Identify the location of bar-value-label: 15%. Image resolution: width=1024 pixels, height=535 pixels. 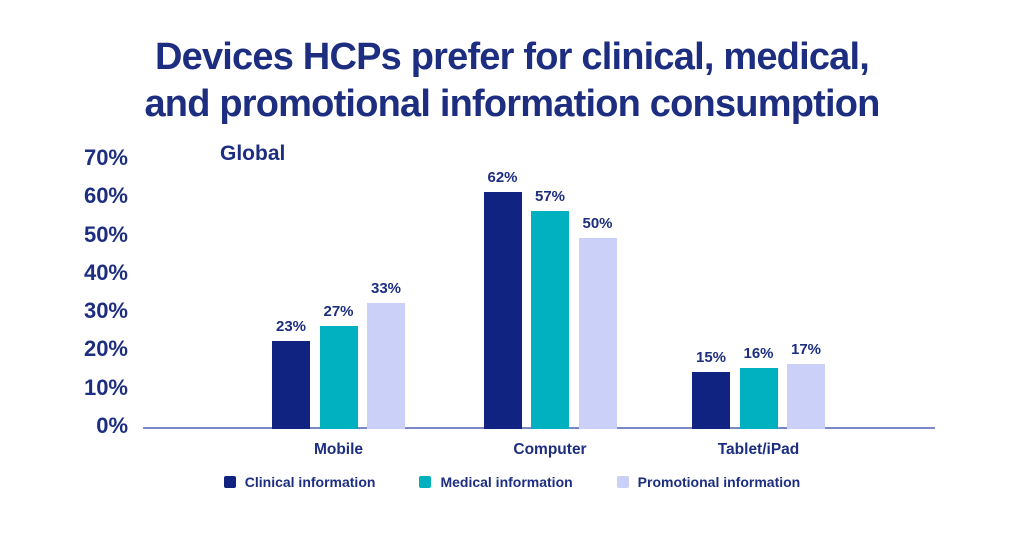
(711, 357).